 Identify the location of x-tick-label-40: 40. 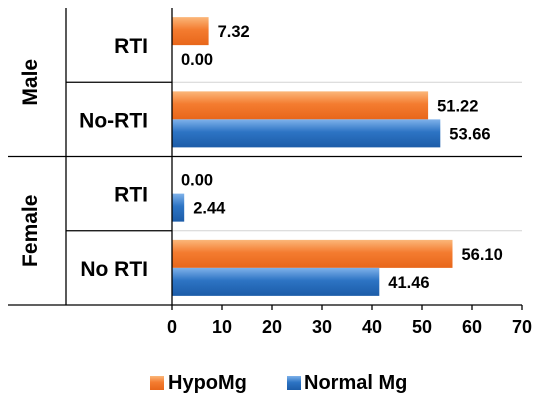
(372, 327).